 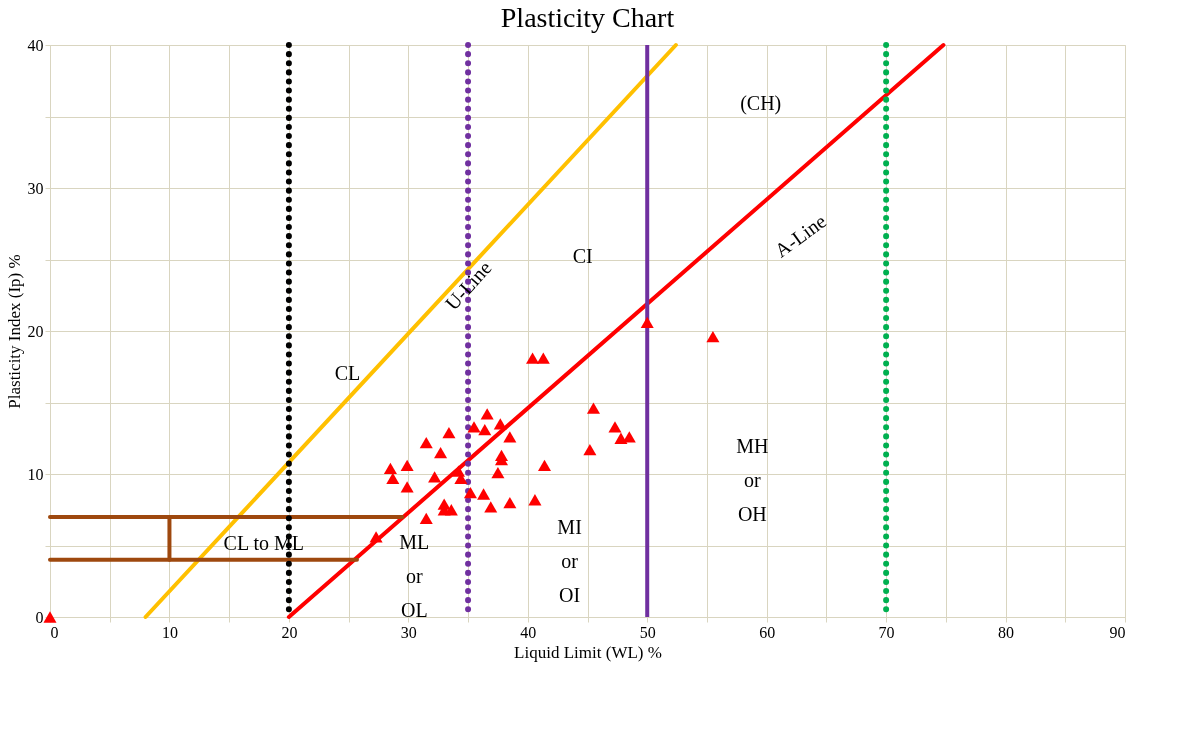 What do you see at coordinates (35, 188) in the screenshot?
I see `y-tick-label: 30` at bounding box center [35, 188].